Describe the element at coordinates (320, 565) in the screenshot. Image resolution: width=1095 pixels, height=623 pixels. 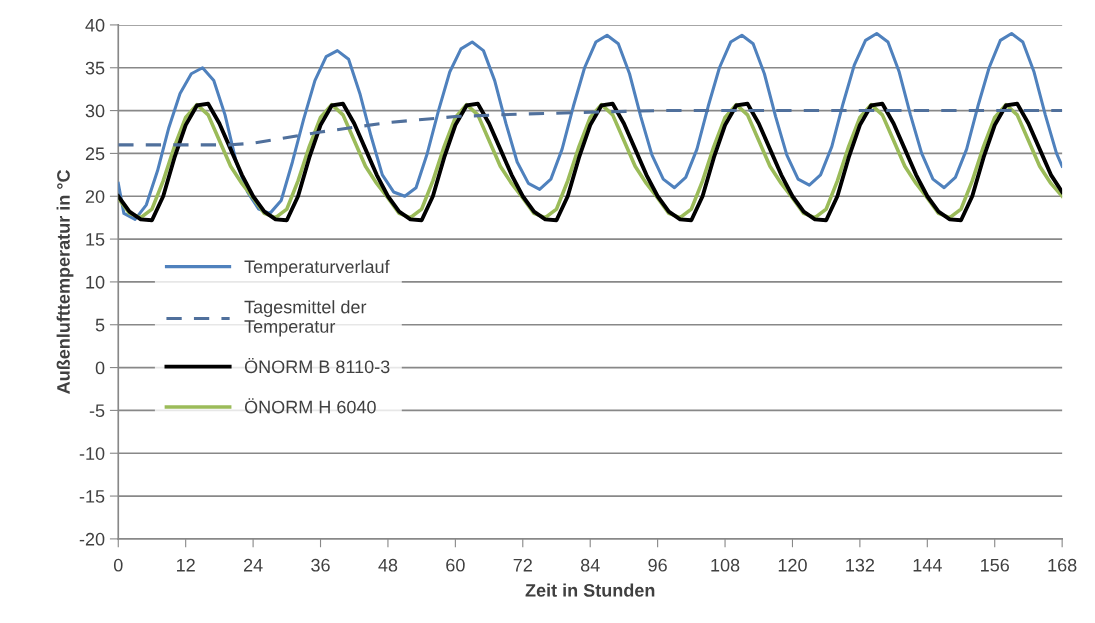
I see `x-tick-label: 36` at that location.